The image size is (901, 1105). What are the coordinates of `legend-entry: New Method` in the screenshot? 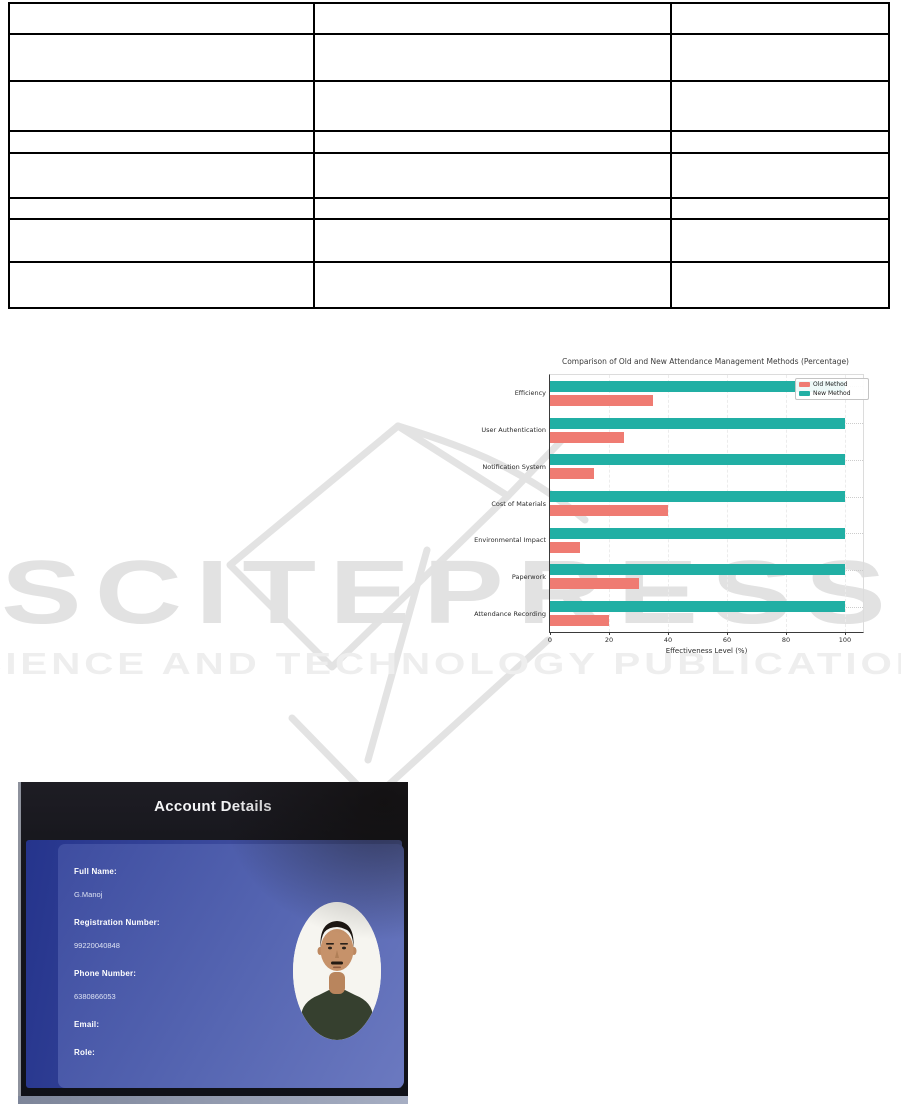 It's located at (832, 393).